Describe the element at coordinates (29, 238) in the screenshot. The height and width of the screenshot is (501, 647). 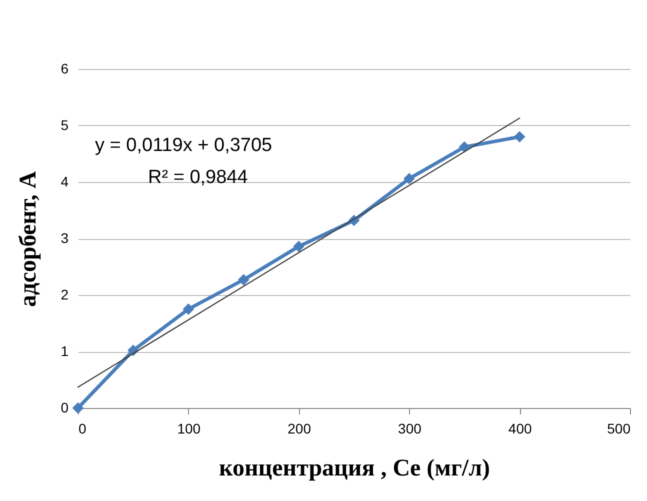
I see `y-axis-title: адсорбент, A` at that location.